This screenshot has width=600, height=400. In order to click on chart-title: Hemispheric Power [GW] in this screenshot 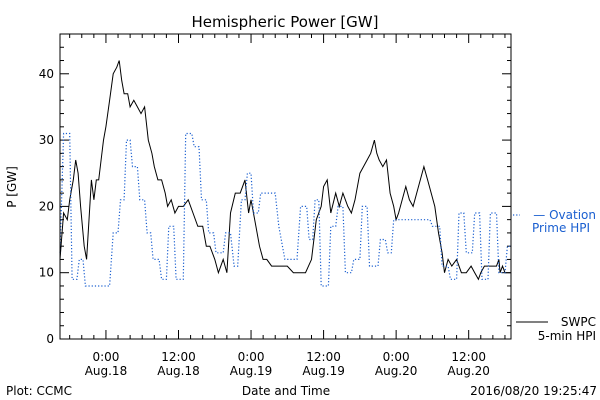, I will do `click(285, 22)`.